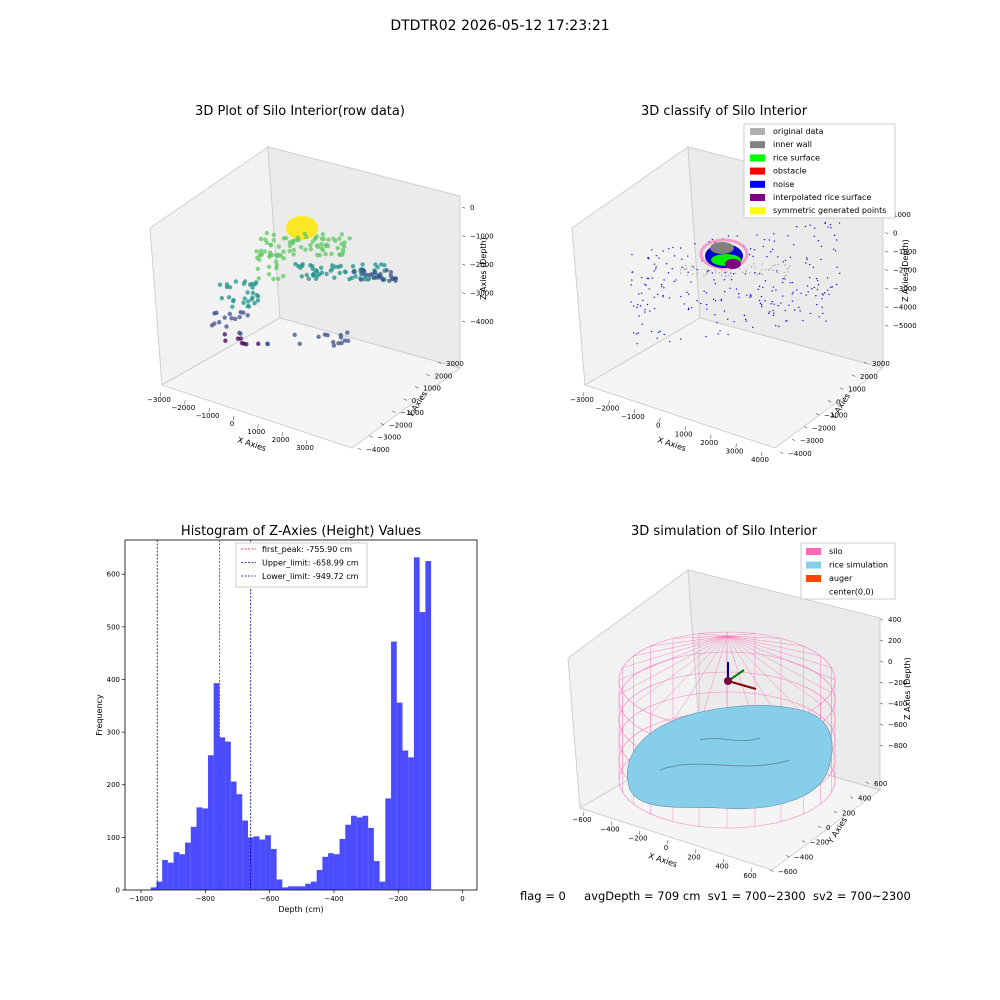 Image resolution: width=1000 pixels, height=1000 pixels. What do you see at coordinates (232, 424) in the screenshot?
I see `raw-x-tick: 0` at bounding box center [232, 424].